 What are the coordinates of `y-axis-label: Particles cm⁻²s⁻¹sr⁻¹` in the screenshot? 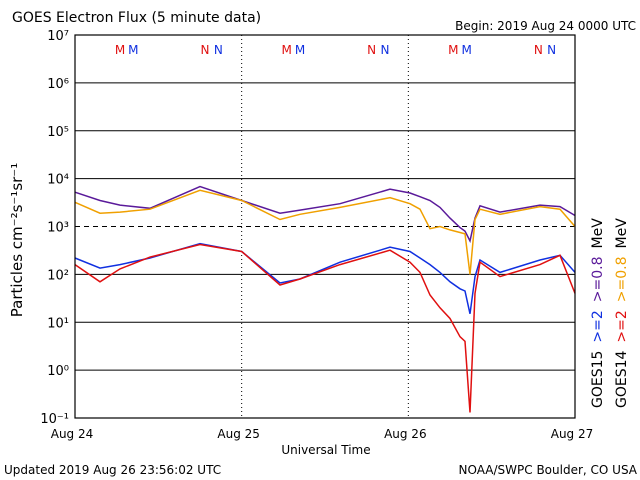 It's located at (17, 240).